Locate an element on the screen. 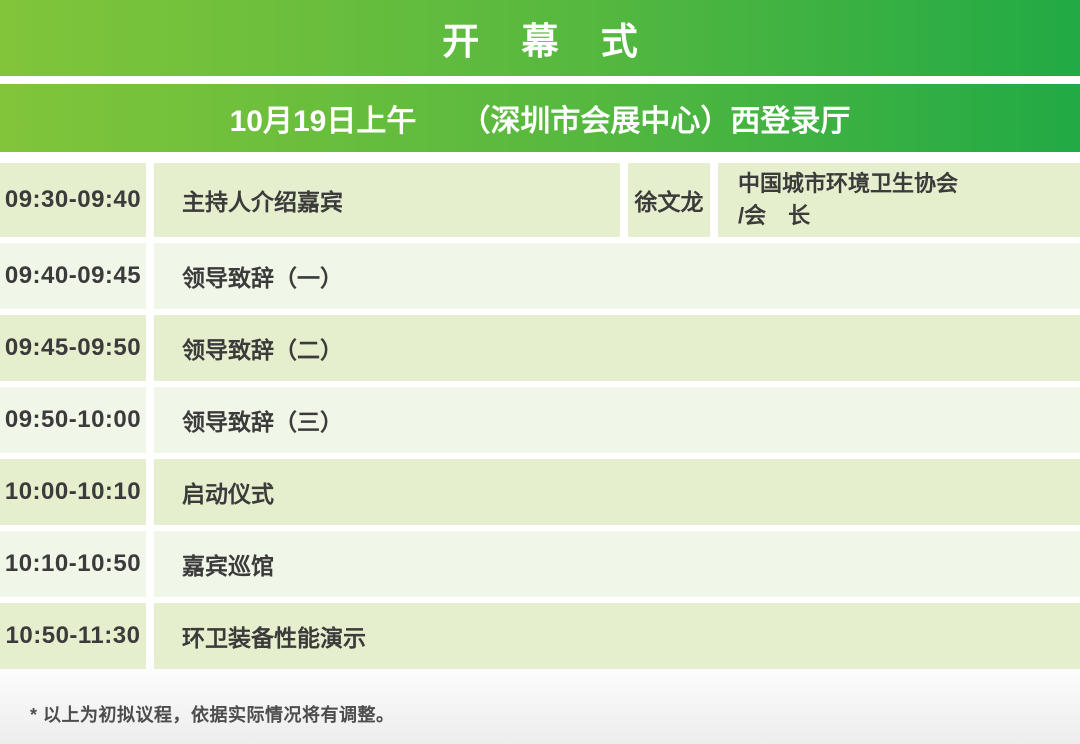 Image resolution: width=1080 pixels, height=744 pixels. table-row: 09:30-09:40 主持人介绍嘉宾 徐文龙 中国城市环境卫生协会 /会 长 is located at coordinates (540, 200).